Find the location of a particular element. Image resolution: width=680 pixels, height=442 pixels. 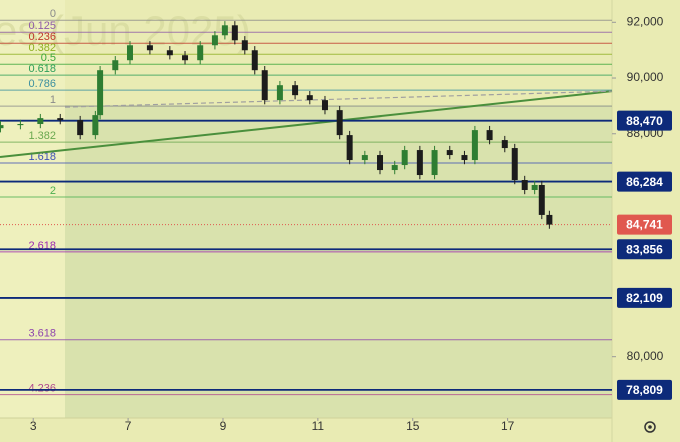

x-tick-label: 3 is located at coordinates (33, 426).